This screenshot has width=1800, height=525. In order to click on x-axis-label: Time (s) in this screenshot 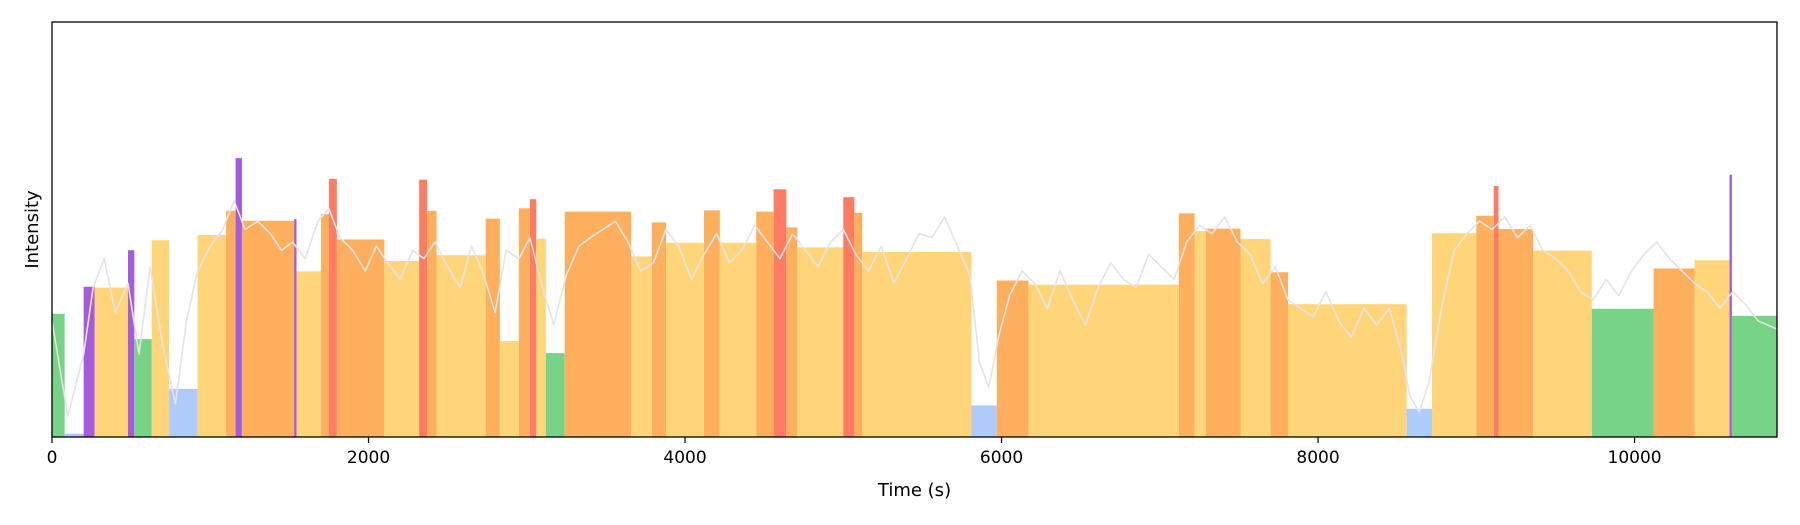, I will do `click(914, 490)`.